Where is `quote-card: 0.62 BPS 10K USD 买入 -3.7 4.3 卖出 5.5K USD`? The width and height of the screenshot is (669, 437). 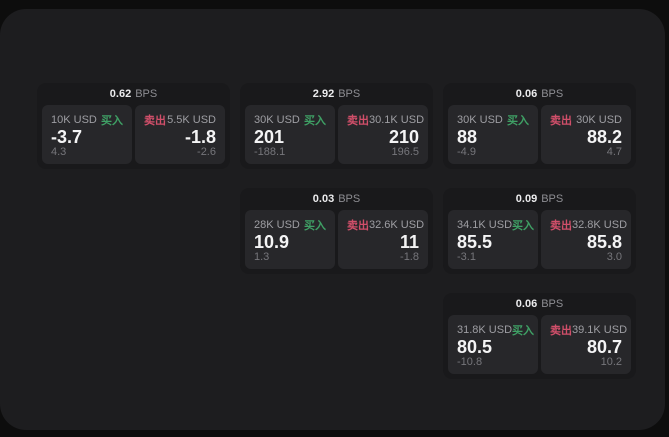 quote-card: 0.62 BPS 10K USD 买入 -3.7 4.3 卖出 5.5K USD is located at coordinates (133, 126).